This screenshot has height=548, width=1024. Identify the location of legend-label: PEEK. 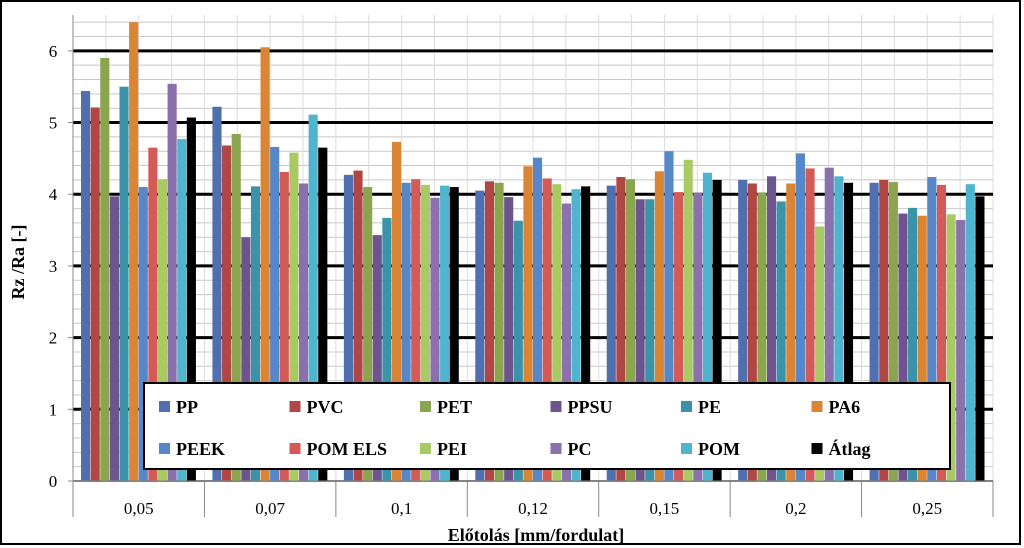
(200, 449).